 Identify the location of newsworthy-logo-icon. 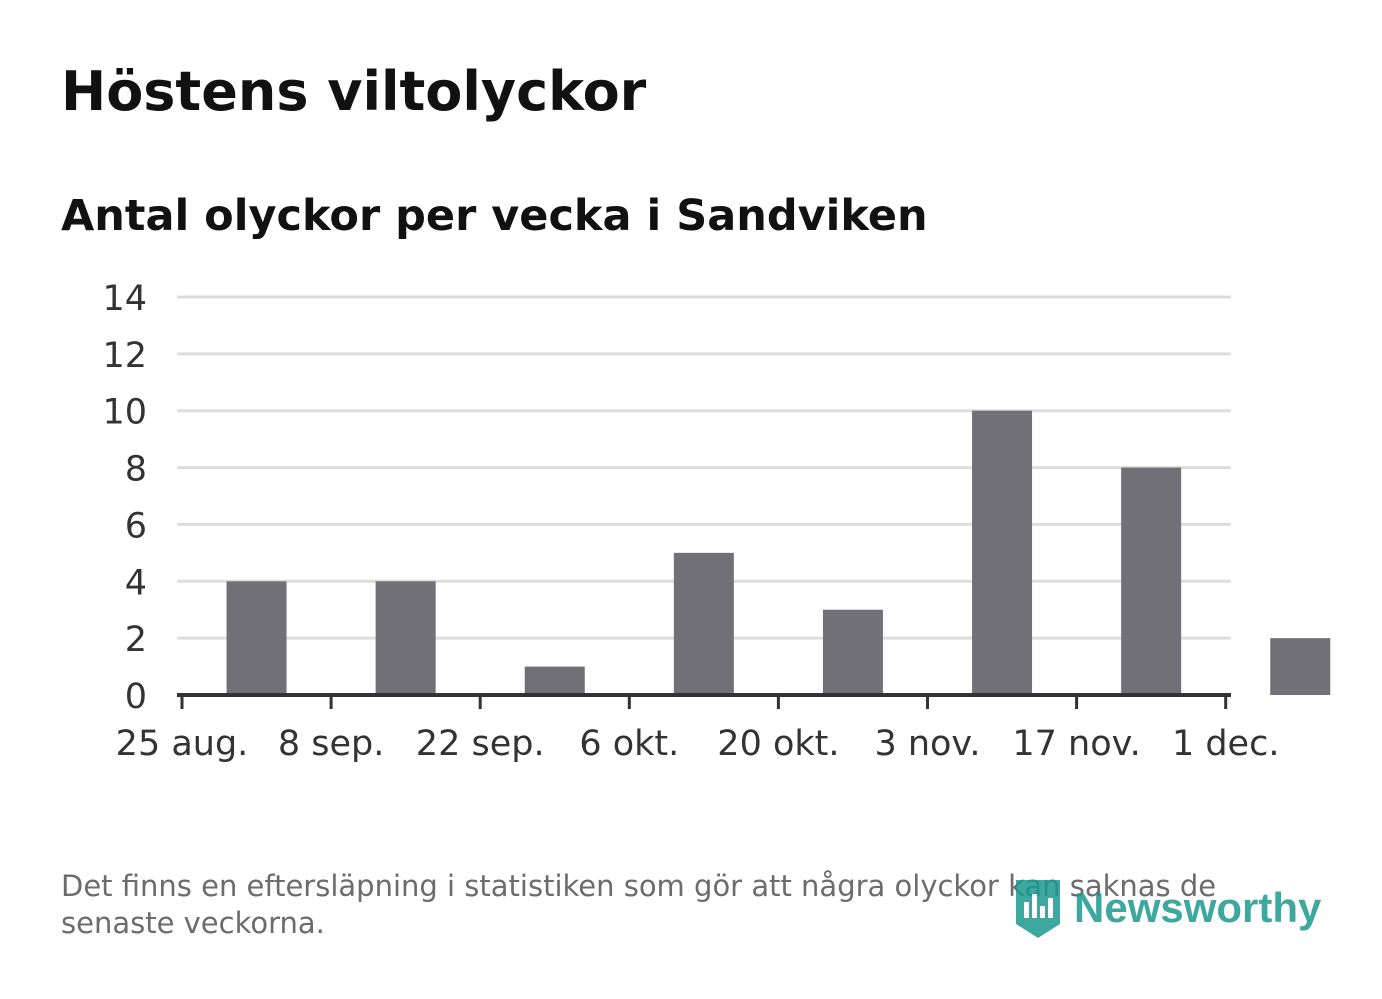
(1038, 909).